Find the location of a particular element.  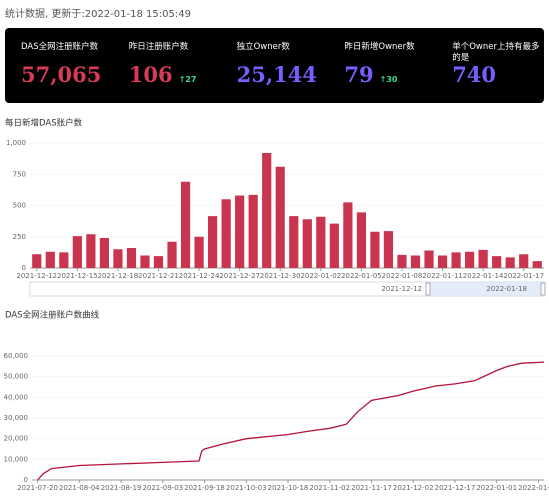

stat-label: 昨日新增Owner数 is located at coordinates (379, 47).